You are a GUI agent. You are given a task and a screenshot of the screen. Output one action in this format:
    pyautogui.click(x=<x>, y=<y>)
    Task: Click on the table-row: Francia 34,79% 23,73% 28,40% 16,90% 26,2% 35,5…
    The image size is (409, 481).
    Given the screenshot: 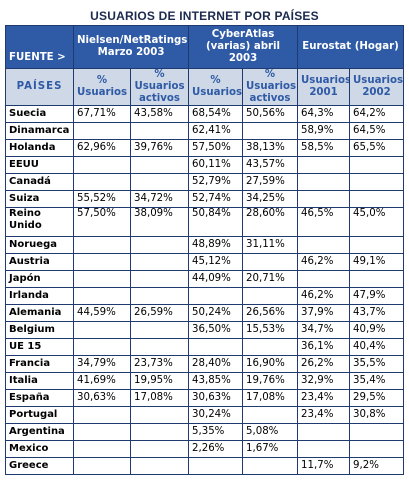 What is the action you would take?
    pyautogui.click(x=205, y=364)
    